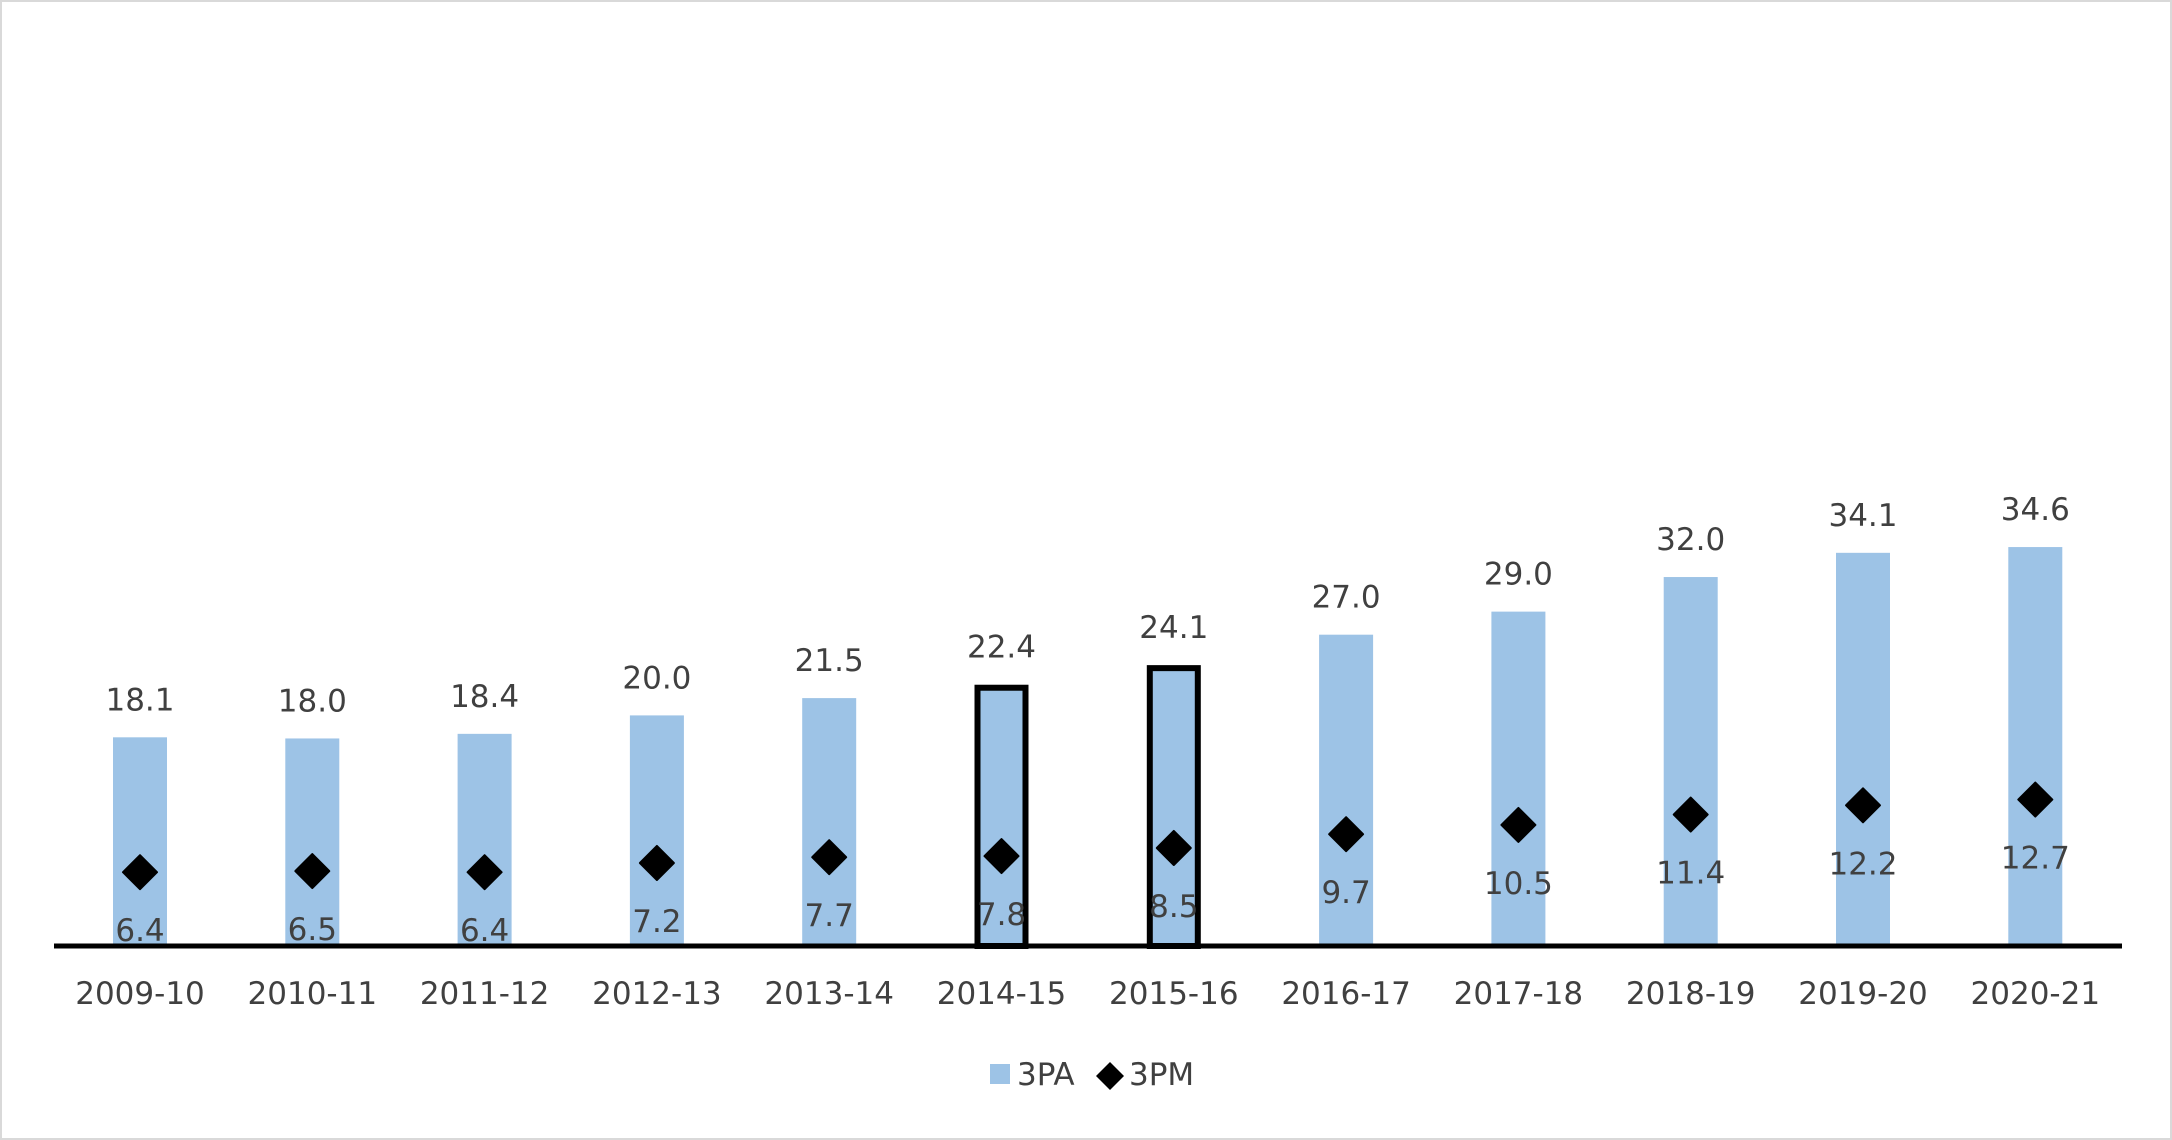  I want to click on bar-label-2009-10: 18.1, so click(139, 700).